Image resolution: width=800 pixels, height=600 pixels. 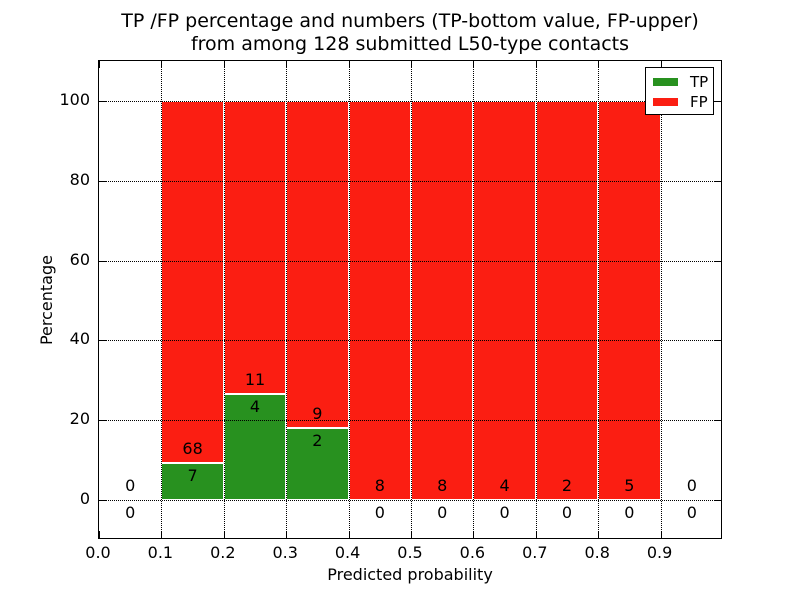 I want to click on legend-item-fp: FP, so click(x=679, y=102).